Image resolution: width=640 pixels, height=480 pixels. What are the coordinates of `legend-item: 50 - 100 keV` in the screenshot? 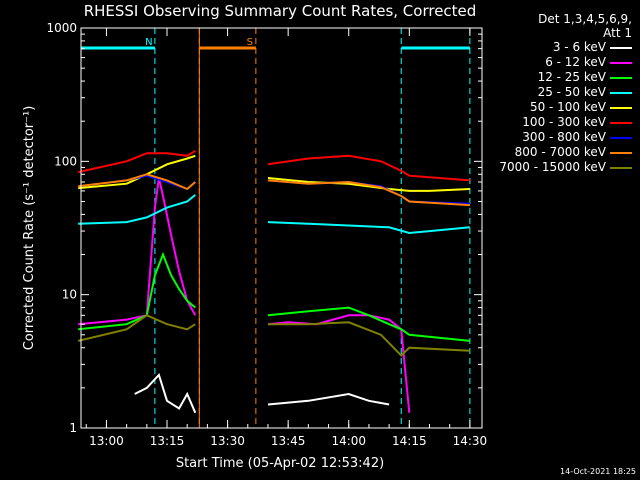 It's located at (581, 107).